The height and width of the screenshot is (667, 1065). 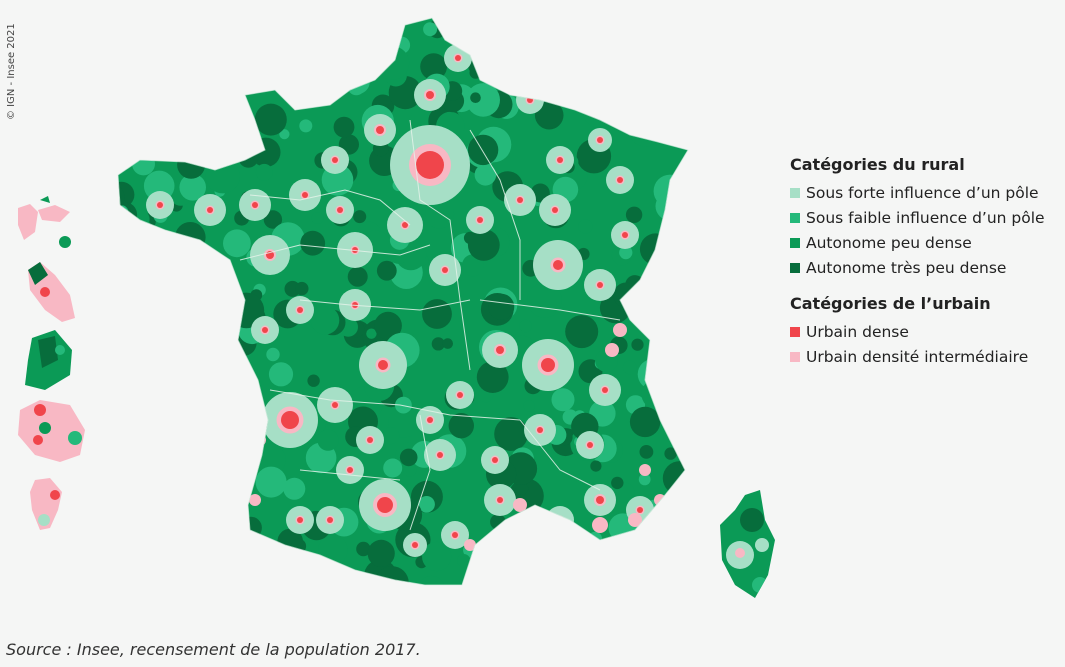 I want to click on legend-item-urbain-intermediaire: Urbain densité intermédiaire, so click(x=917, y=356).